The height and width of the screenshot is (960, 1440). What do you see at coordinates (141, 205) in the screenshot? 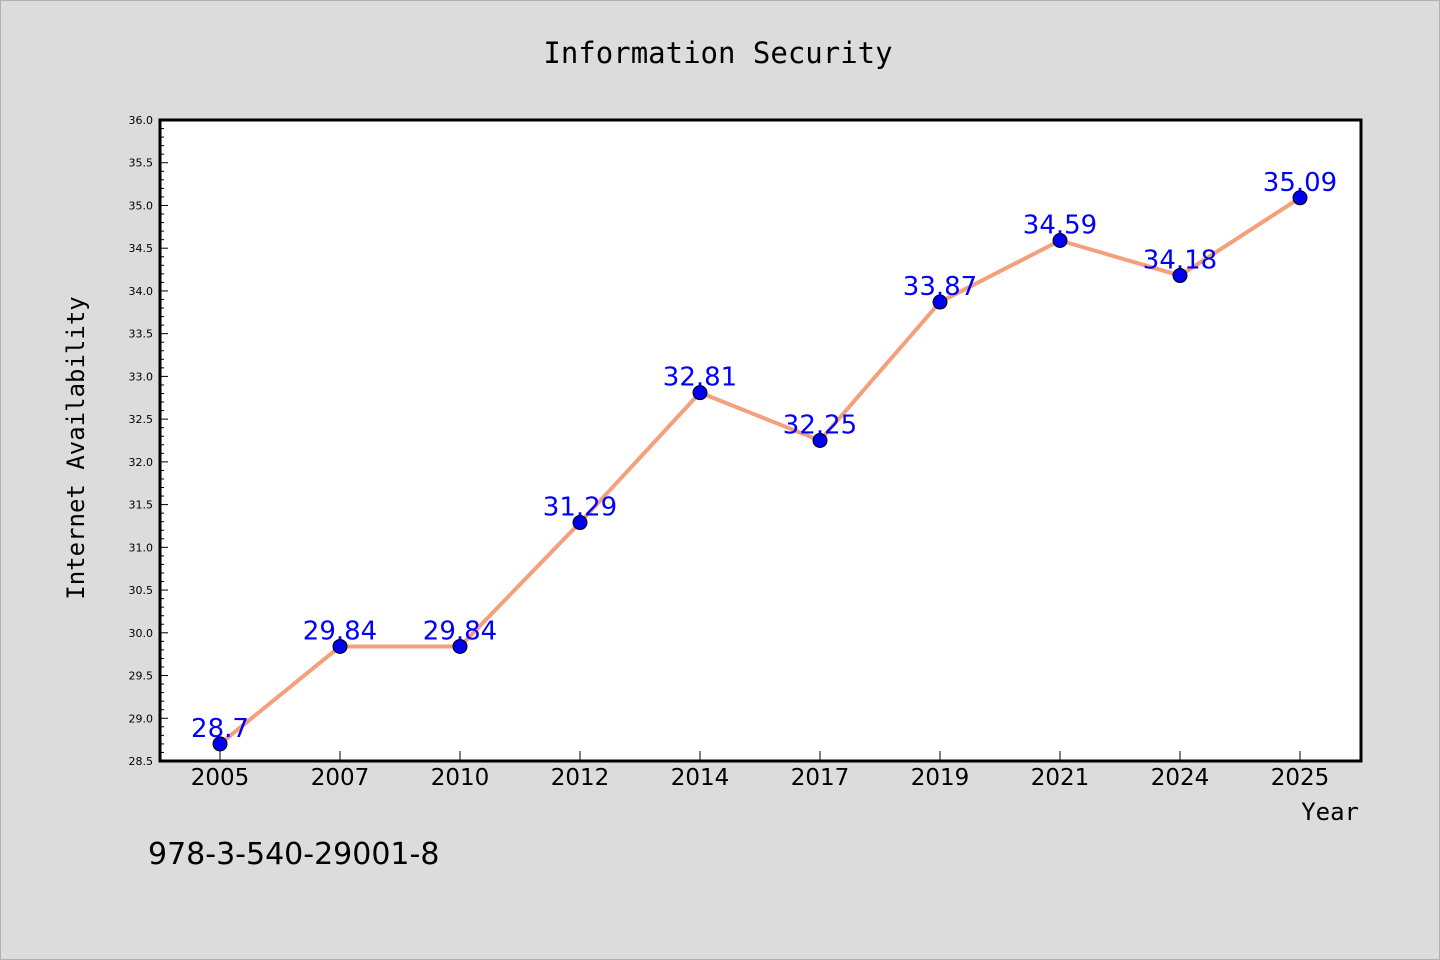
I see `y-tick-label: 35.0` at bounding box center [141, 205].